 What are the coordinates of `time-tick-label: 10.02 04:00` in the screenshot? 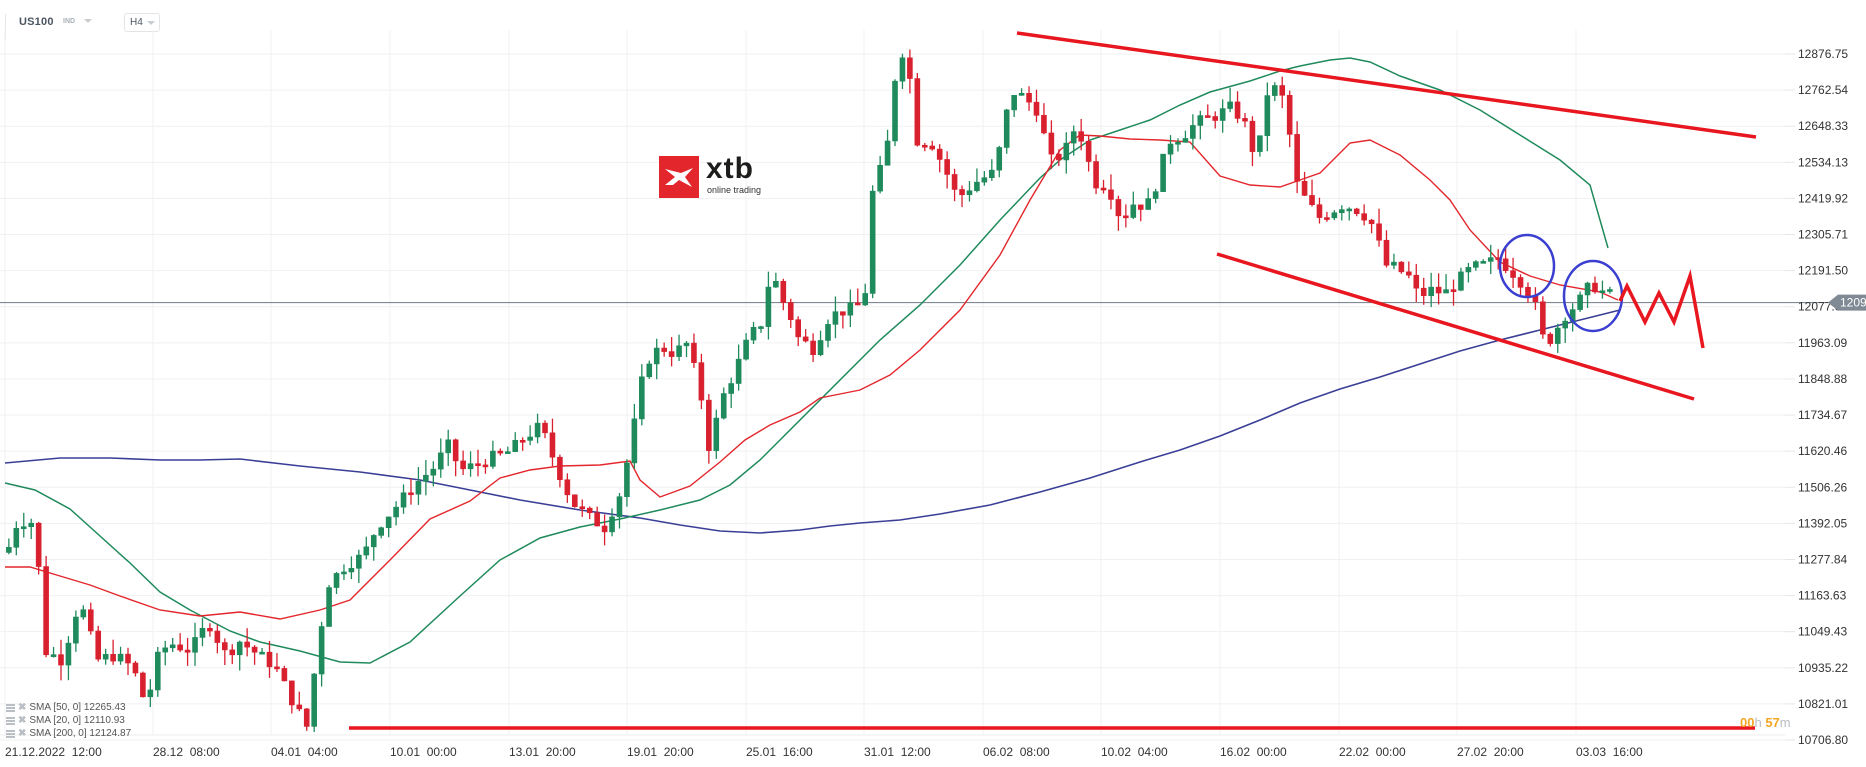 It's located at (1134, 752).